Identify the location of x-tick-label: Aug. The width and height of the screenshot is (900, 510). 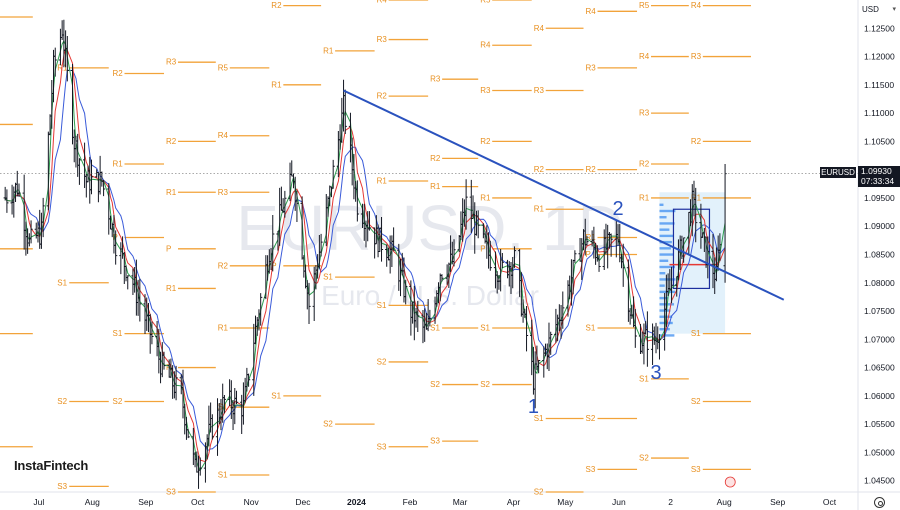
(724, 502).